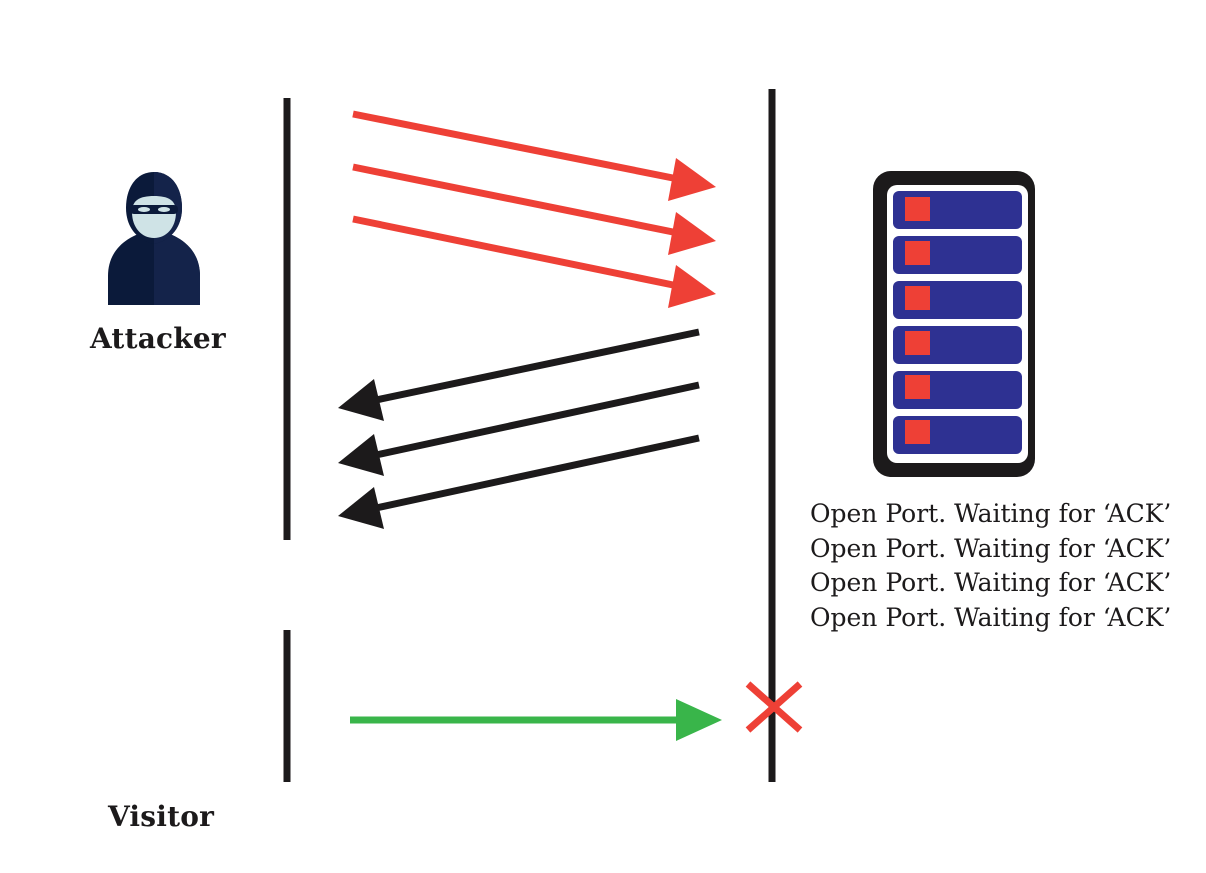  What do you see at coordinates (161, 816) in the screenshot?
I see `visitor-label: Visitor` at bounding box center [161, 816].